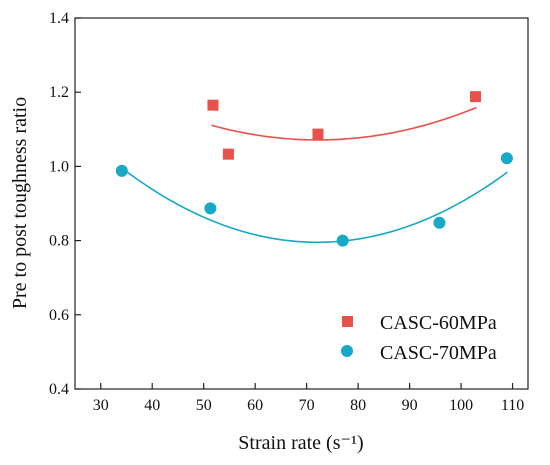 This screenshot has width=550, height=465. I want to click on legend: CASC-60MPa CASC-70MPa, so click(419, 338).